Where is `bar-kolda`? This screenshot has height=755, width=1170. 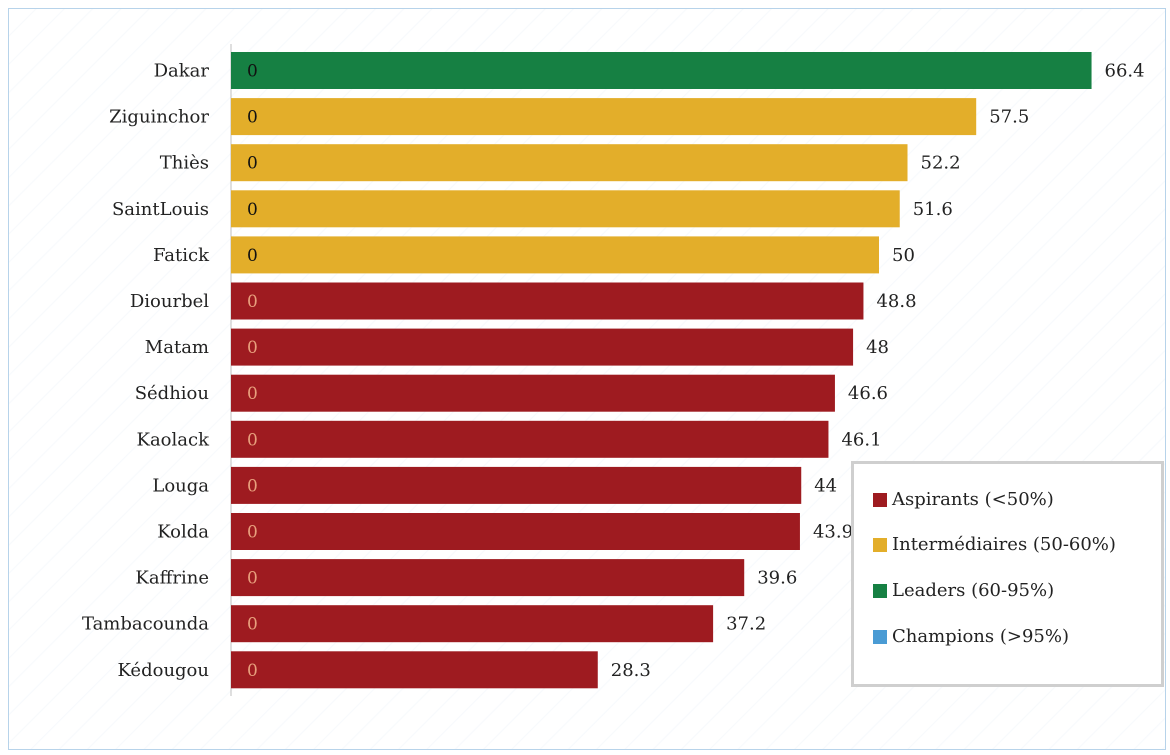
bar-kolda is located at coordinates (515, 531).